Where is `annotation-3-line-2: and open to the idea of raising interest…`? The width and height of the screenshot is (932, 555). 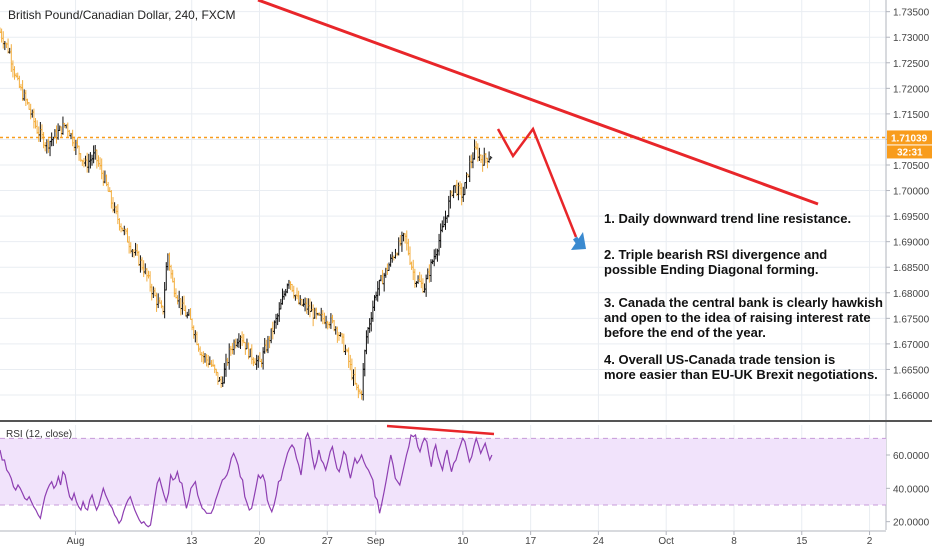
annotation-3-line-2: and open to the idea of raising interest… is located at coordinates (737, 317).